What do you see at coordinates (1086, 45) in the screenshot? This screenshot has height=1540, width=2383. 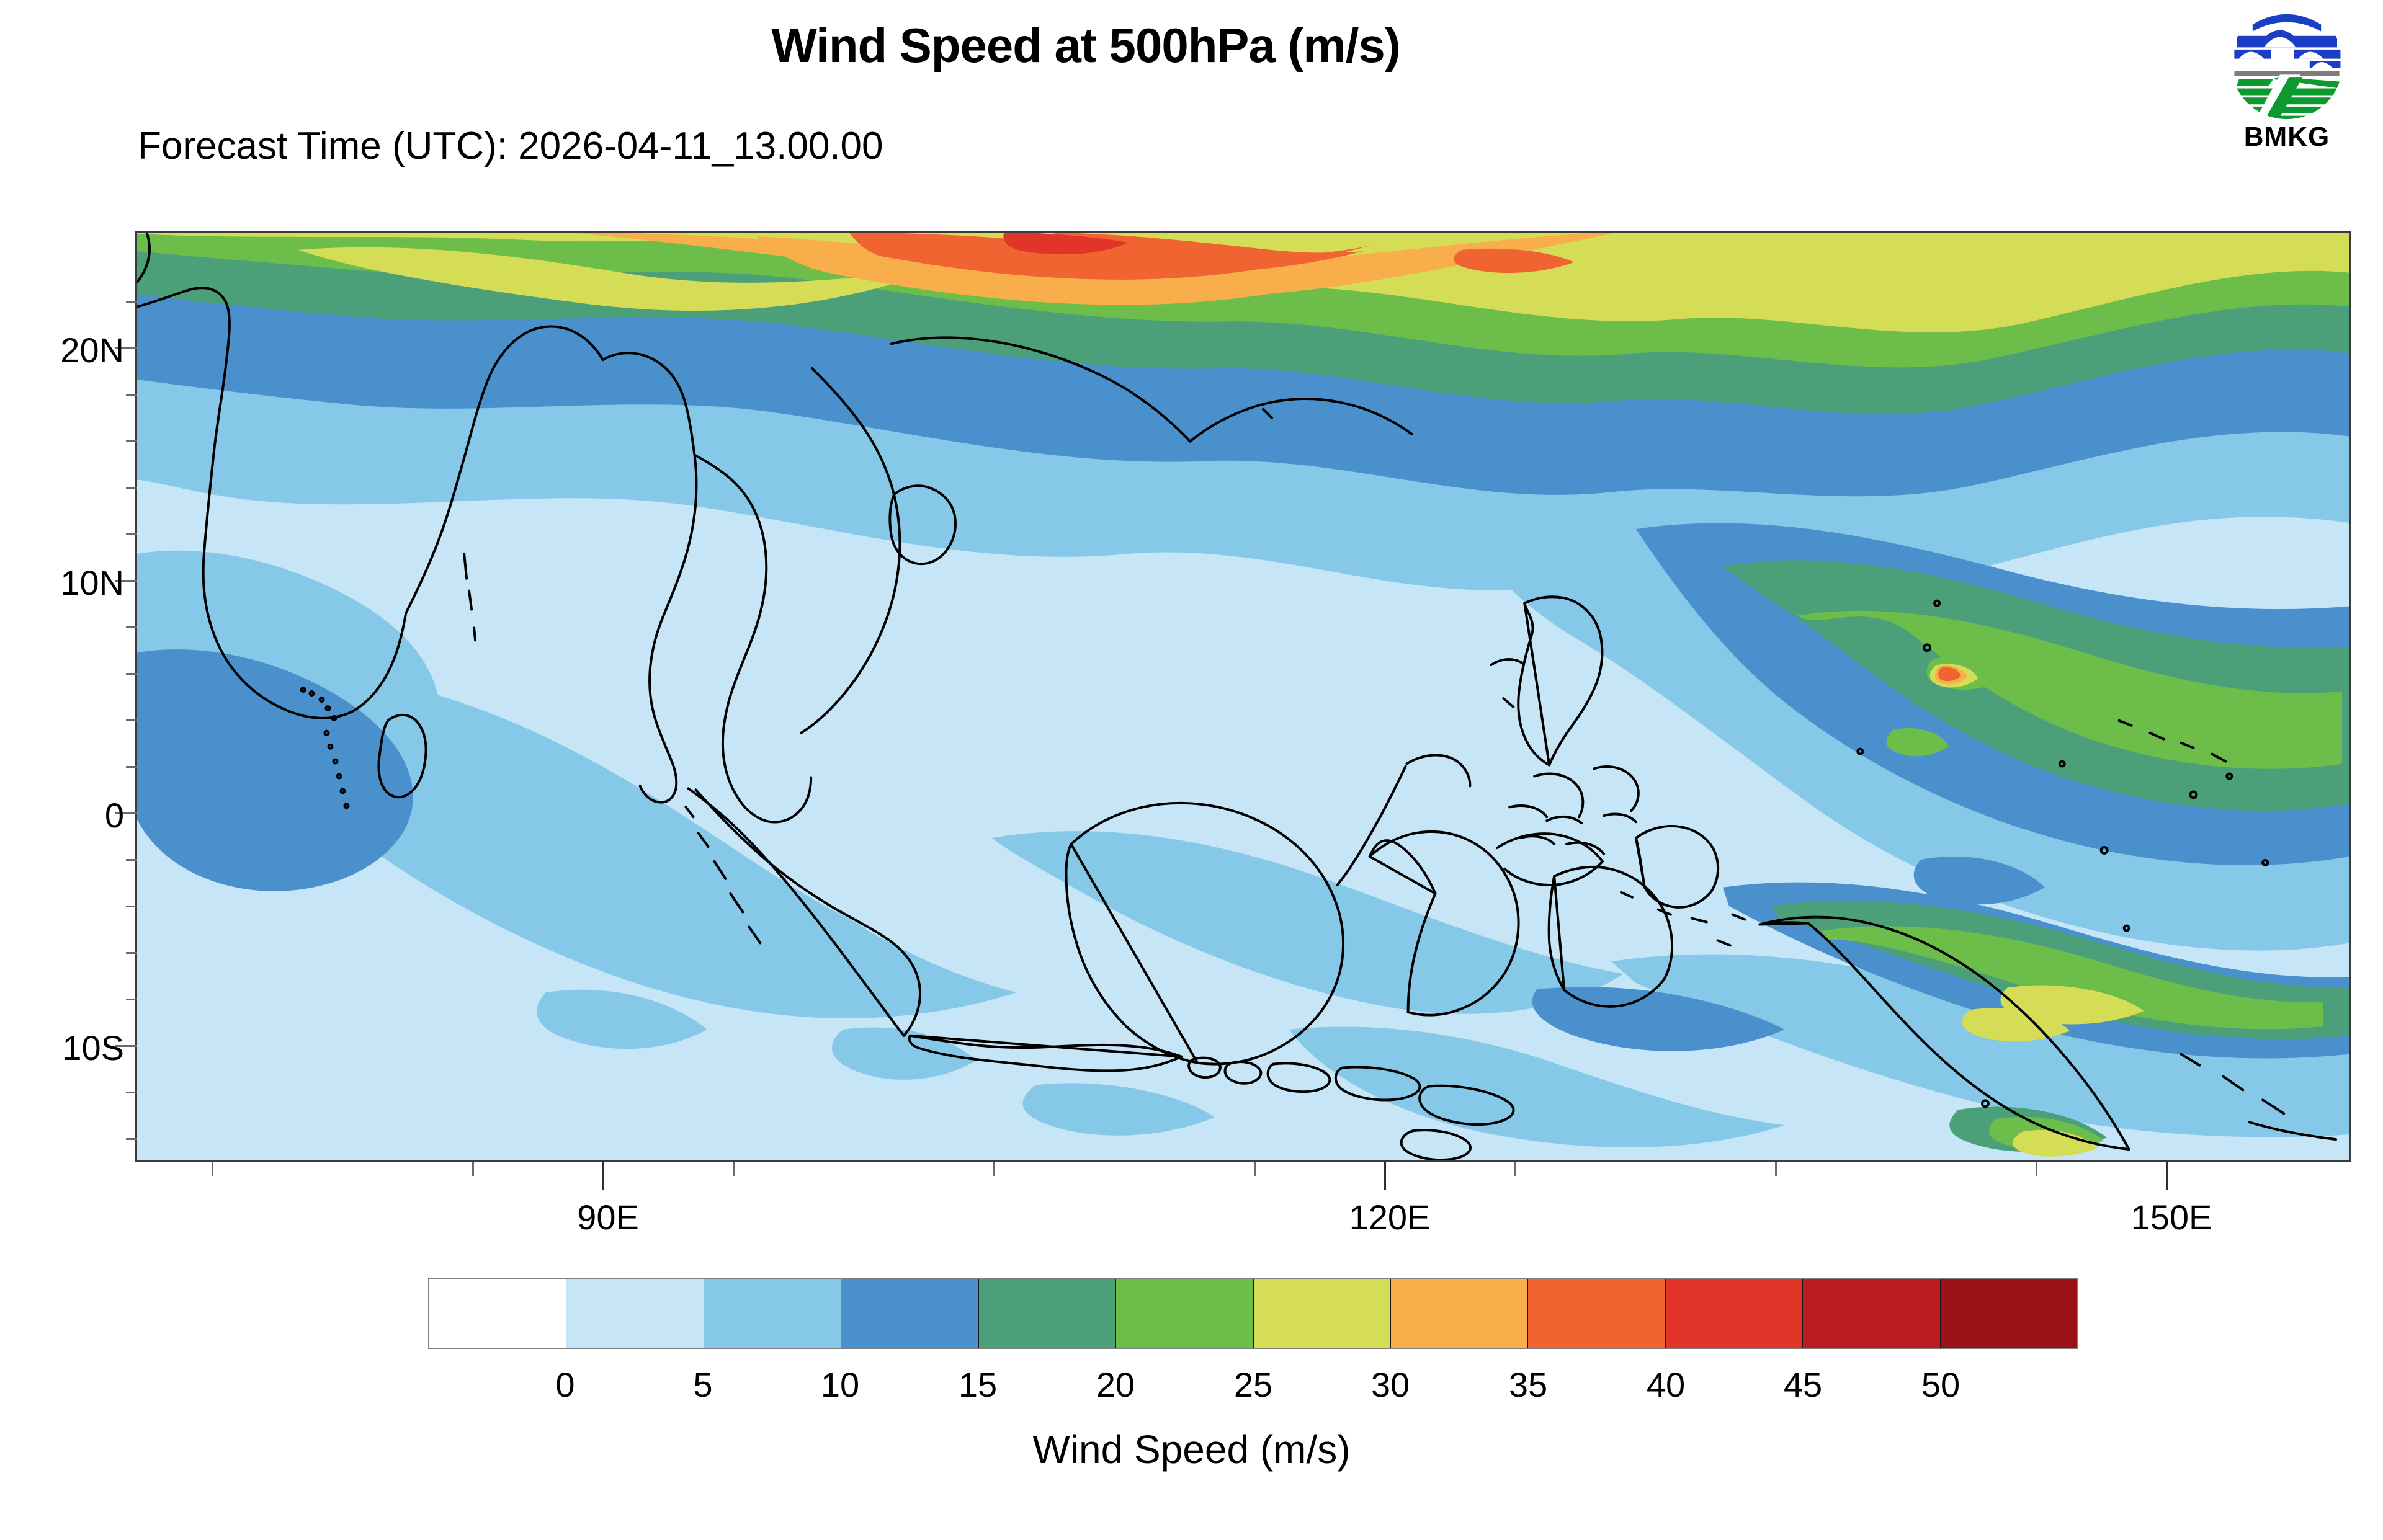 I see `page-title: Wind Speed at 500hPa (m/s)` at bounding box center [1086, 45].